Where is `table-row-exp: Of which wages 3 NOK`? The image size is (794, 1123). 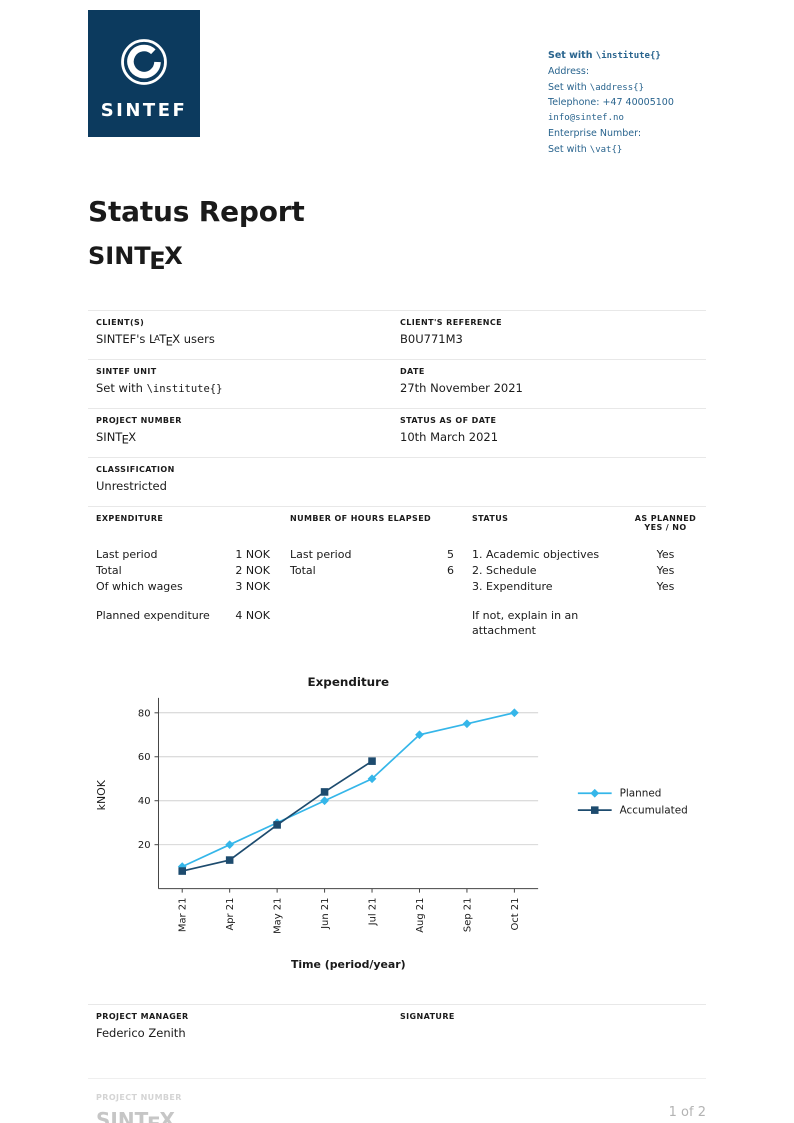
table-row-exp: Of which wages 3 NOK is located at coordinates (187, 588).